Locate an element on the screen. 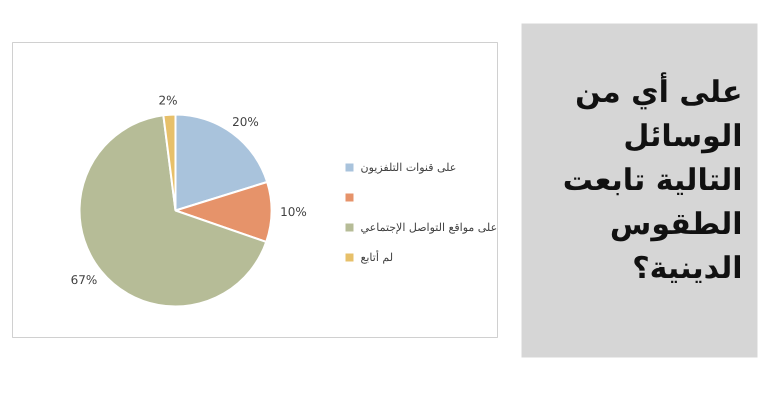  legend-label: على قنوات التلفزيون is located at coordinates (408, 167).